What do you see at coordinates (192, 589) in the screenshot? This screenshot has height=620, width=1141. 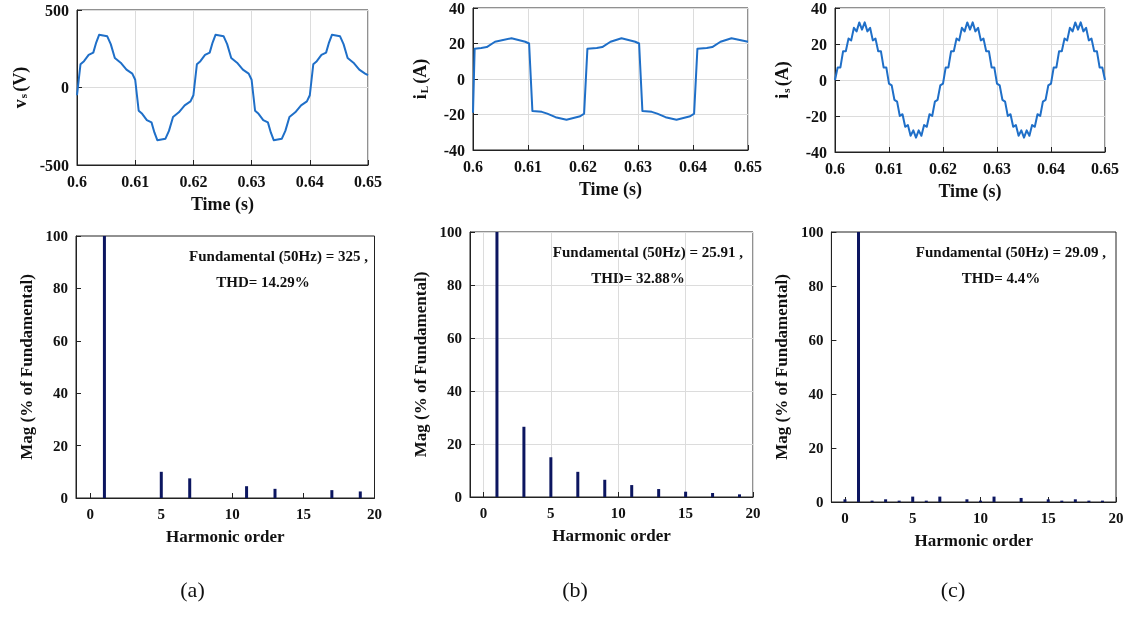 I see `text: (a)` at bounding box center [192, 589].